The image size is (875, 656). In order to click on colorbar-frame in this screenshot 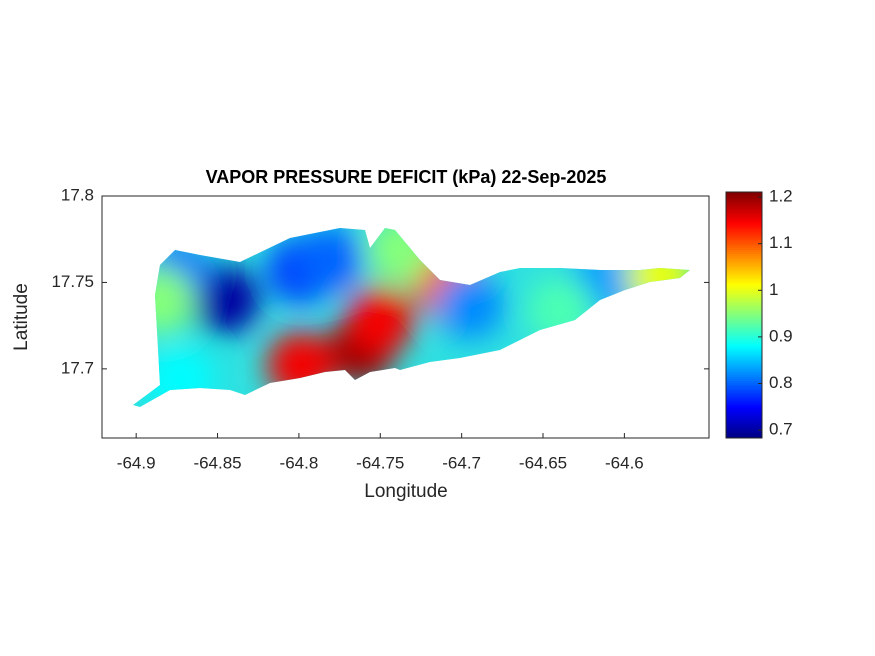, I will do `click(744, 315)`.